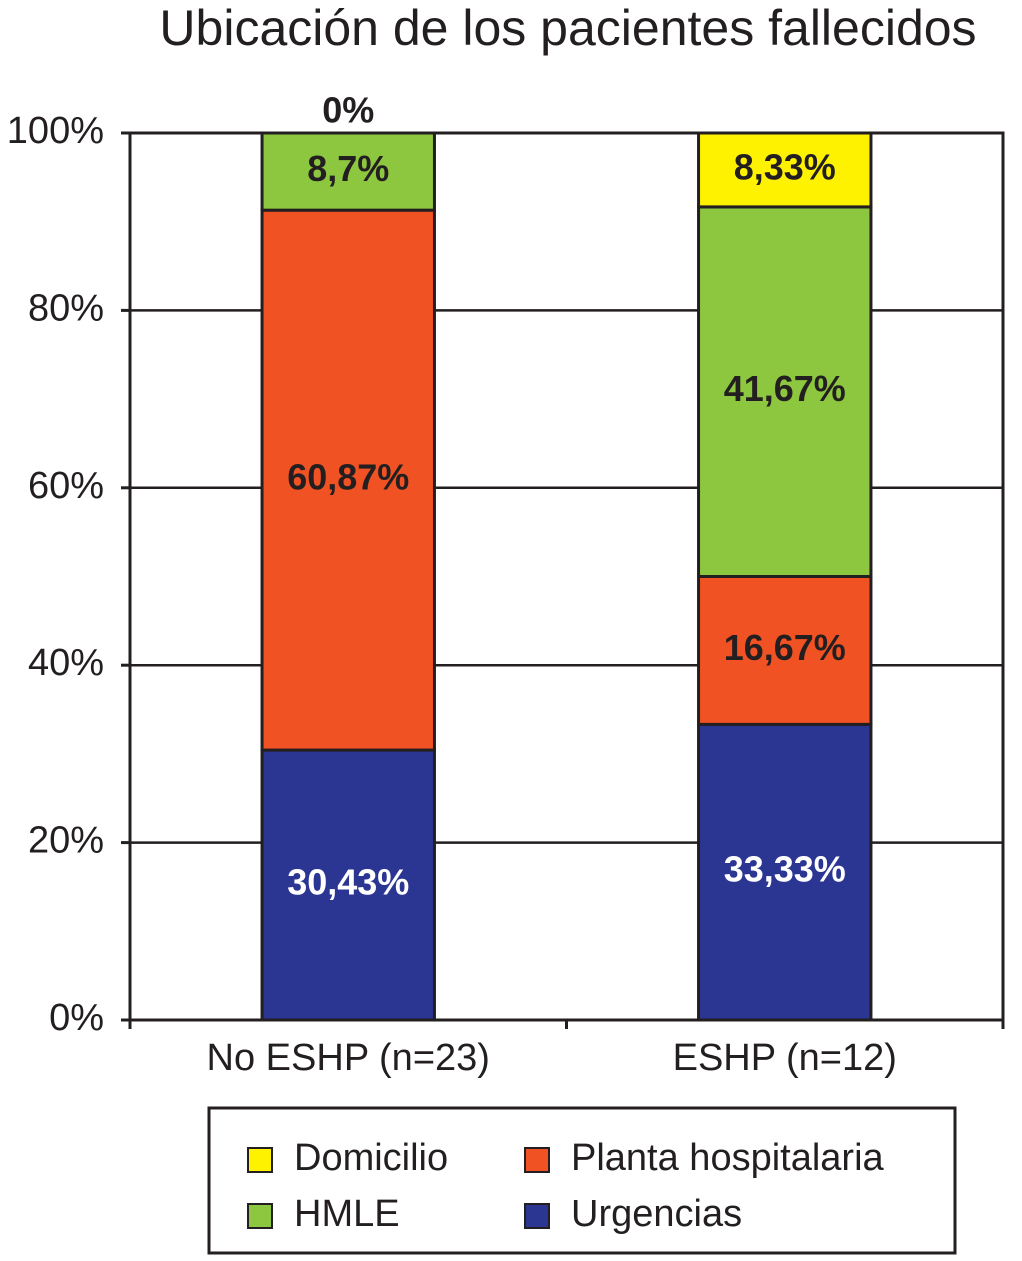 The image size is (1022, 1261). I want to click on y-tick-label: 20%, so click(66, 841).